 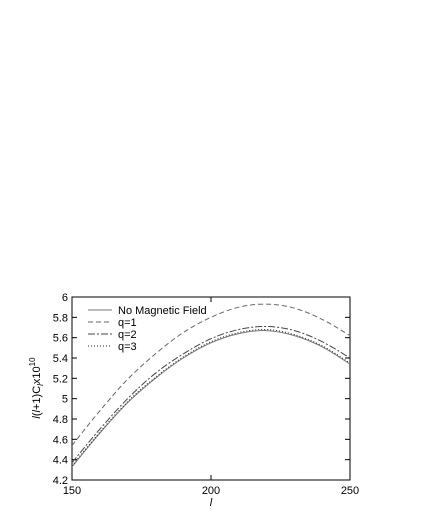 What do you see at coordinates (127, 335) in the screenshot?
I see `legend-label: q=2` at bounding box center [127, 335].